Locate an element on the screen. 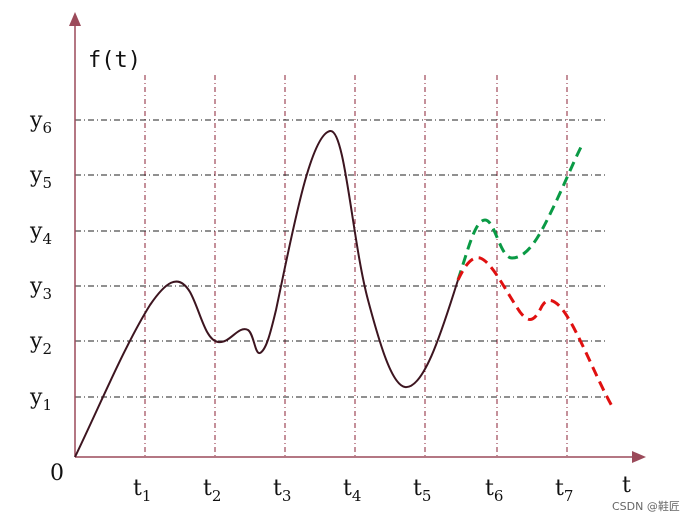 The width and height of the screenshot is (682, 520). x-tick-label-subscript: 2 is located at coordinates (217, 496).